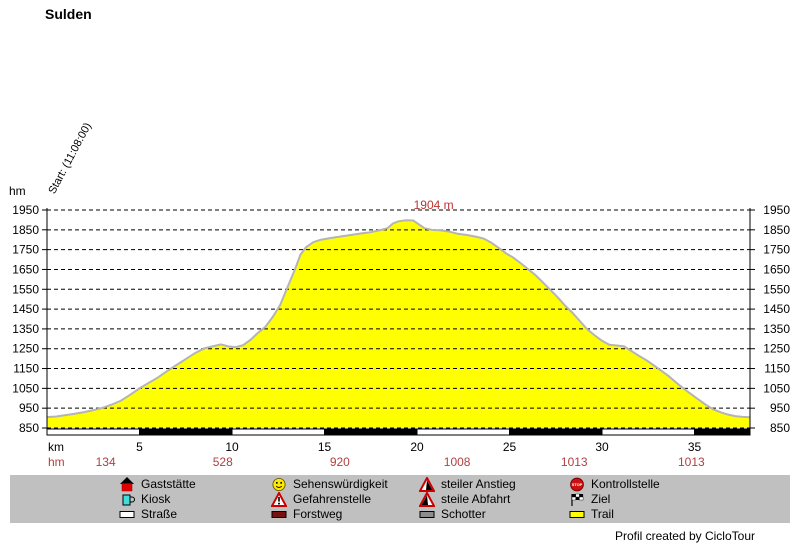 The height and width of the screenshot is (550, 800). Describe the element at coordinates (332, 499) in the screenshot. I see `legend-label: Gefahrenstelle` at that location.